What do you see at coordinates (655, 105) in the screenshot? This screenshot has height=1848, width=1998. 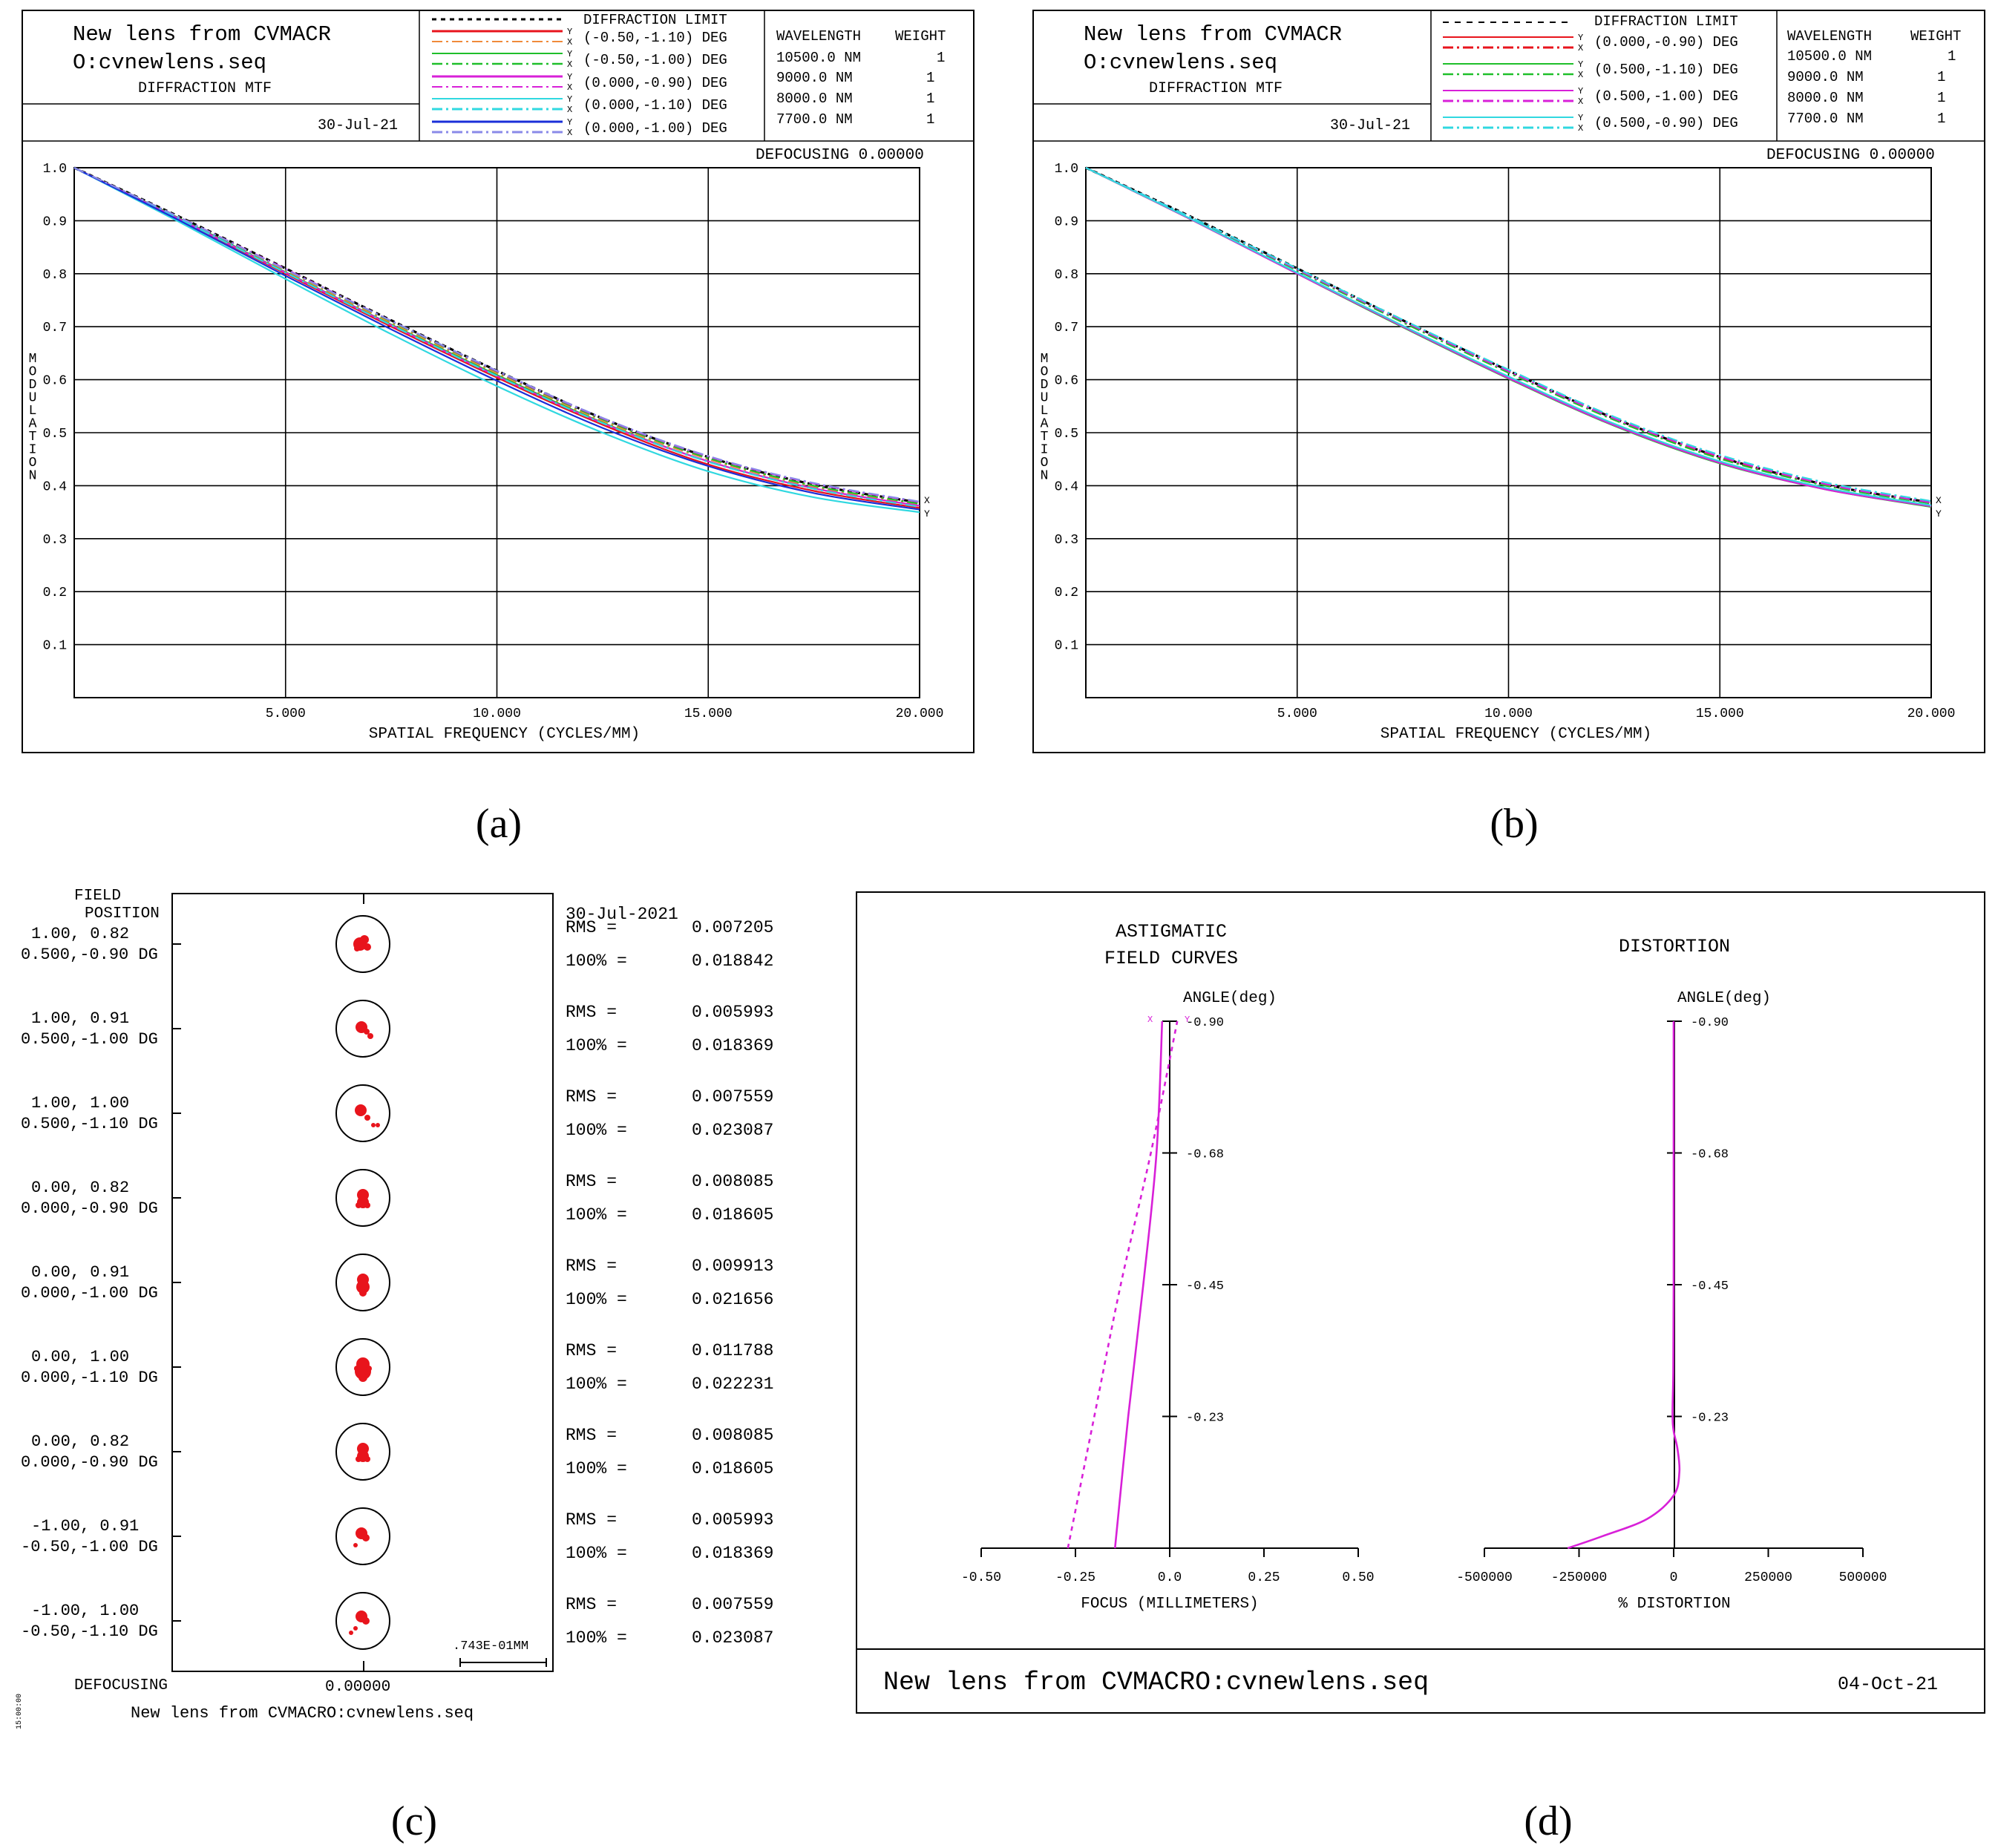 I see `legend-a-item-4: (0.000,-1.10) DEG` at bounding box center [655, 105].